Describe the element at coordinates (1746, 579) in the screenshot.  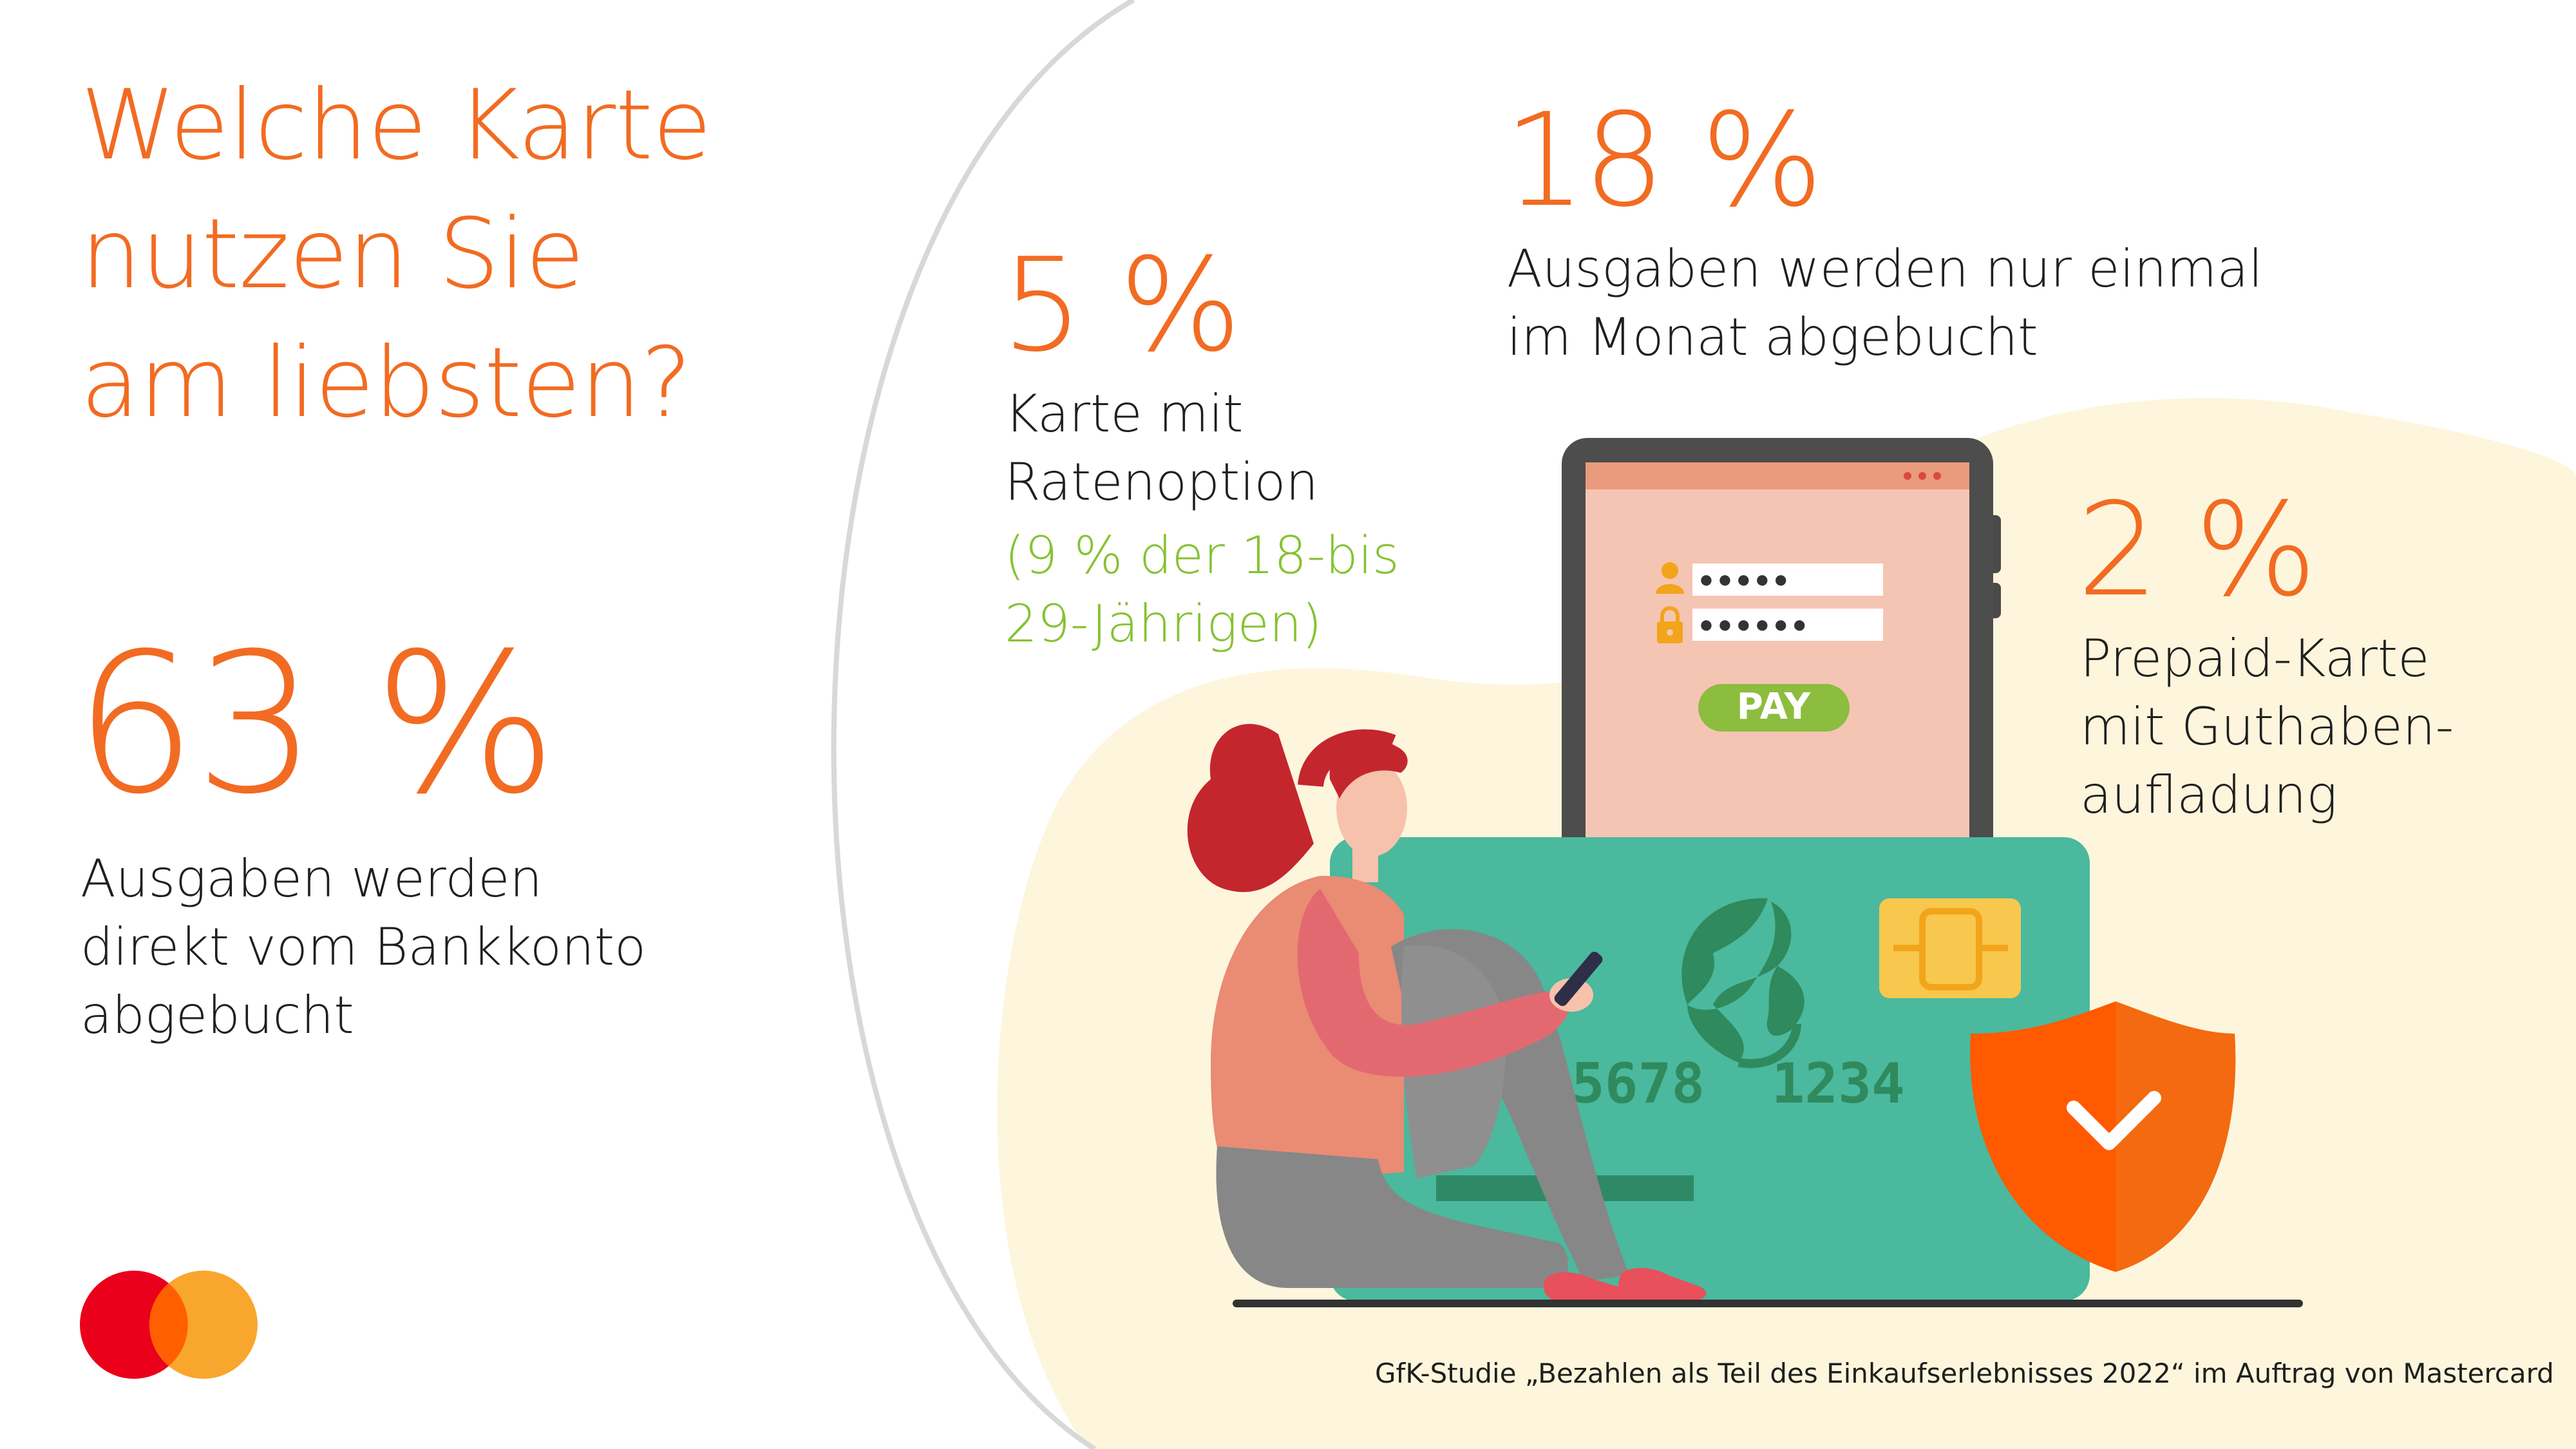
I see `username-mask: ●●●●●` at that location.